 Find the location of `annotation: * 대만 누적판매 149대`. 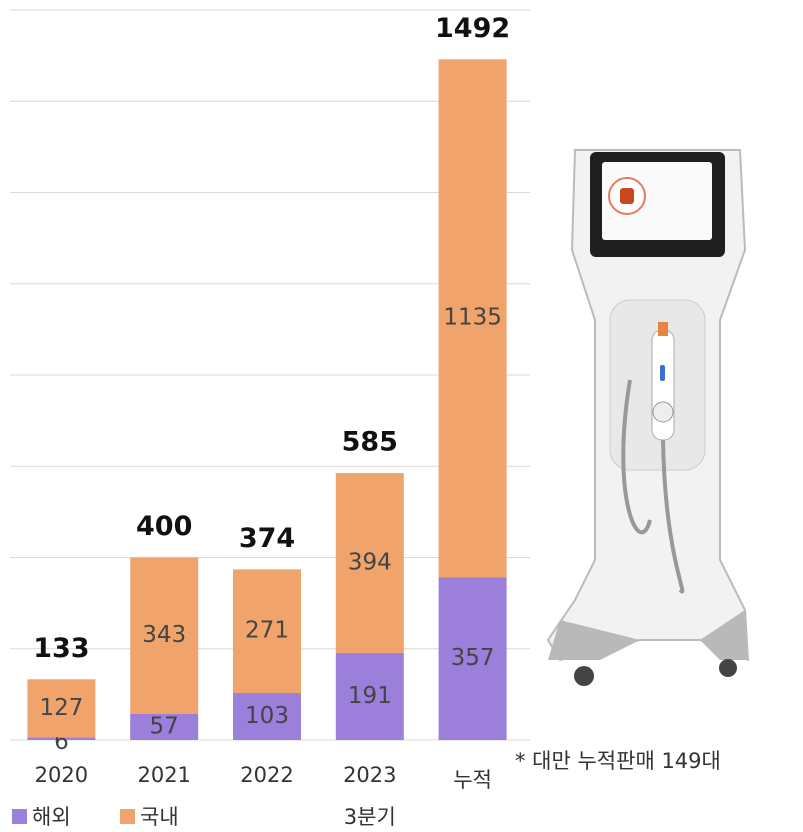

annotation: * 대만 누적판매 149대 is located at coordinates (618, 761).